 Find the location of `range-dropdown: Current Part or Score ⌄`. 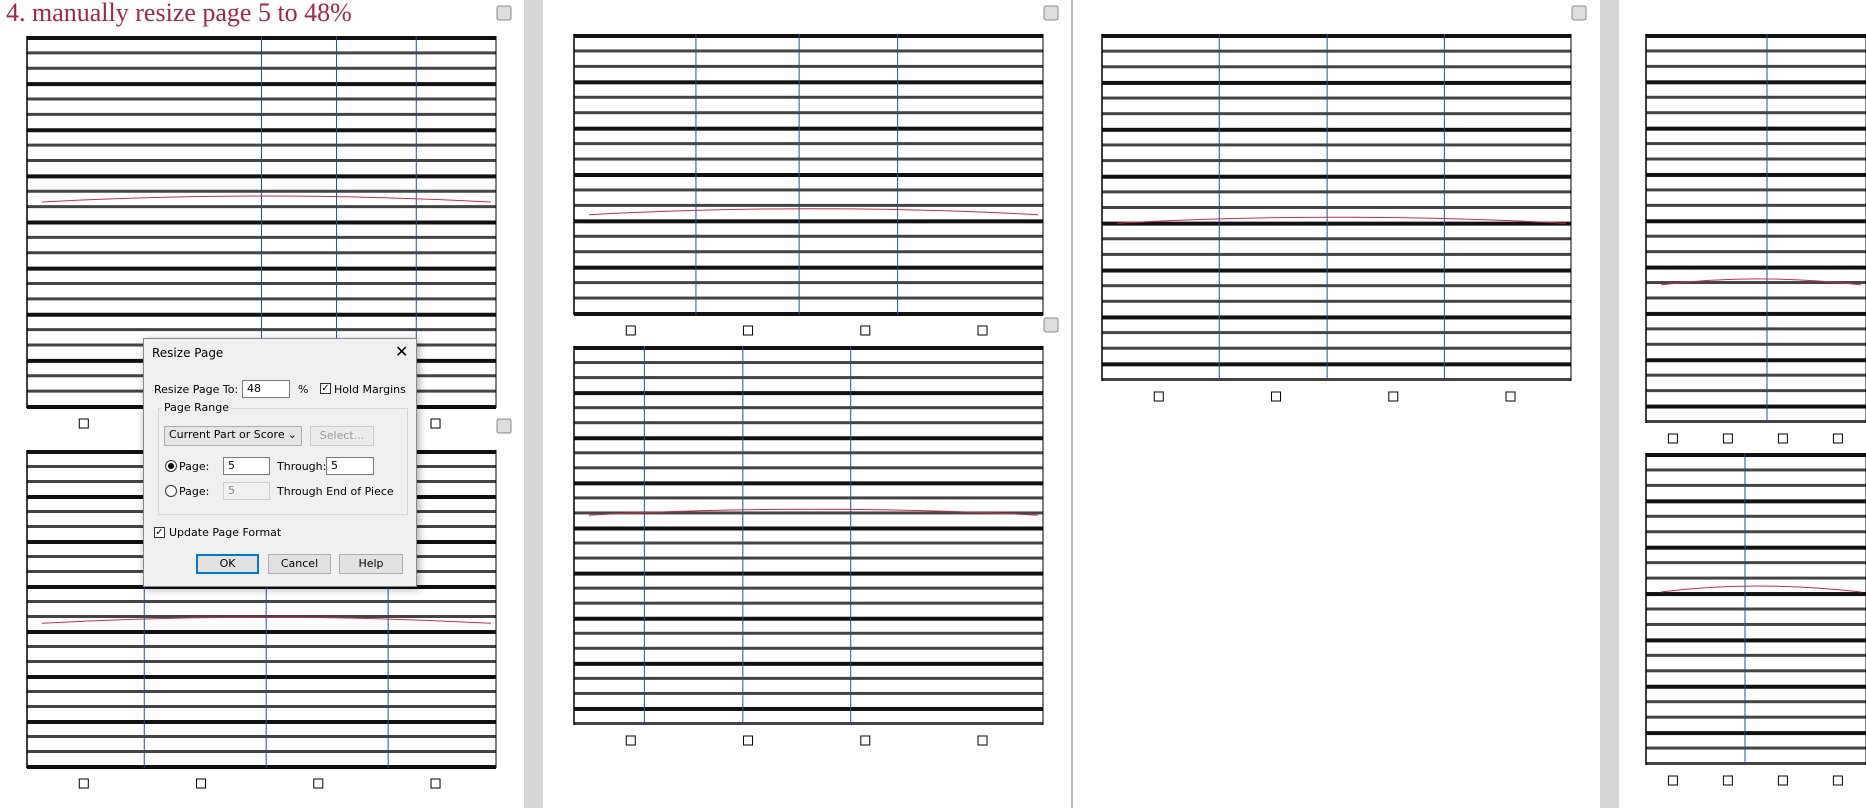

range-dropdown: Current Part or Score ⌄ is located at coordinates (233, 436).